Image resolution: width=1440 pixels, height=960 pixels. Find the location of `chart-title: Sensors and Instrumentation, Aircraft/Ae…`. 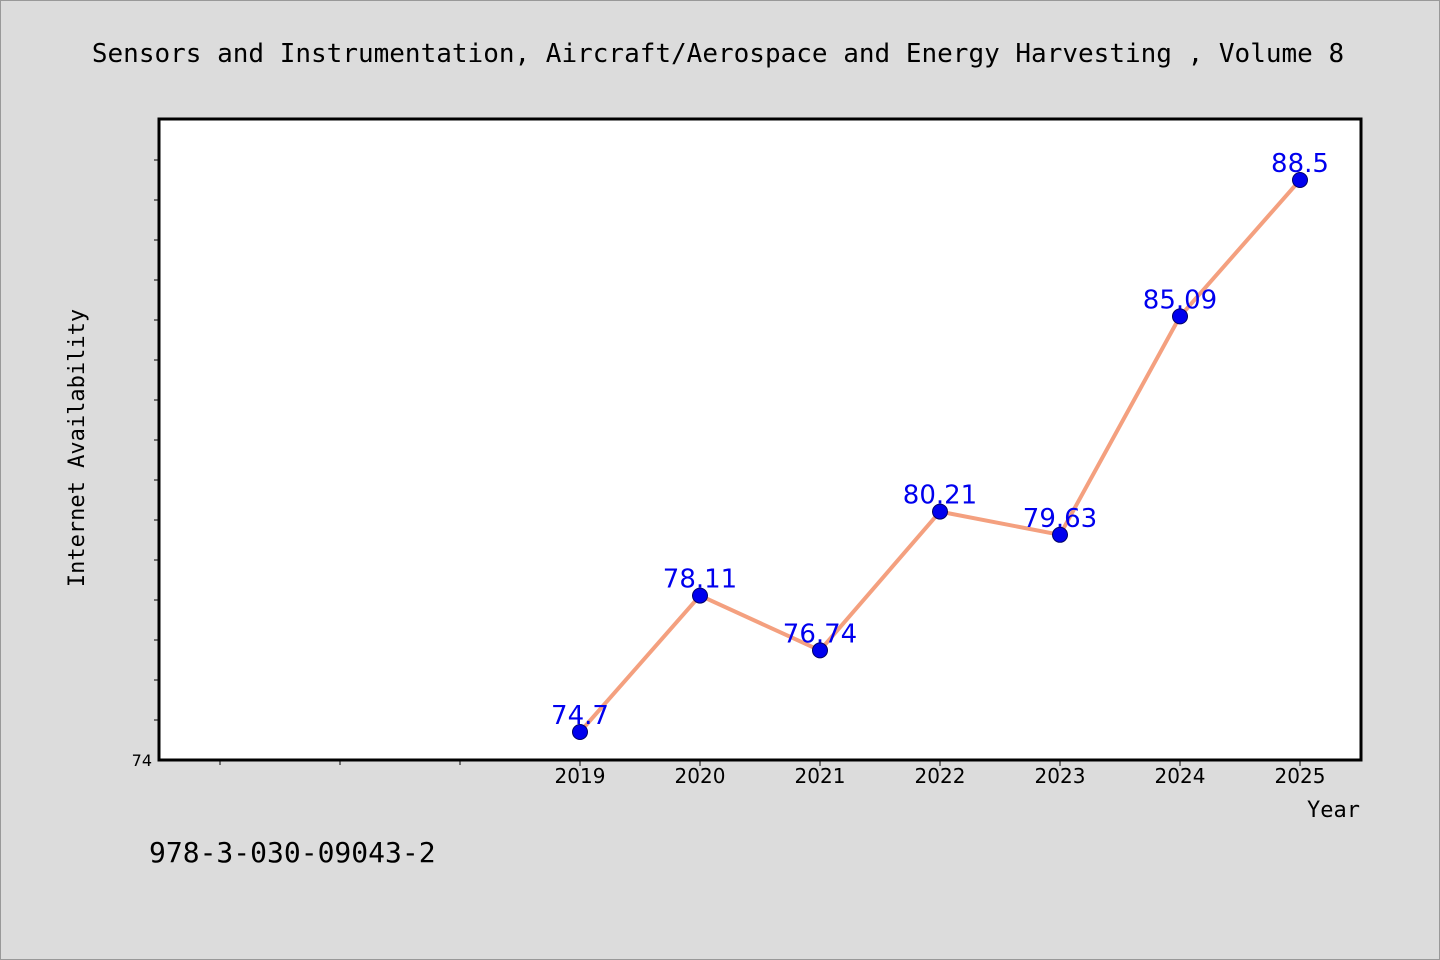

chart-title: Sensors and Instrumentation, Aircraft/Ae… is located at coordinates (718, 54).